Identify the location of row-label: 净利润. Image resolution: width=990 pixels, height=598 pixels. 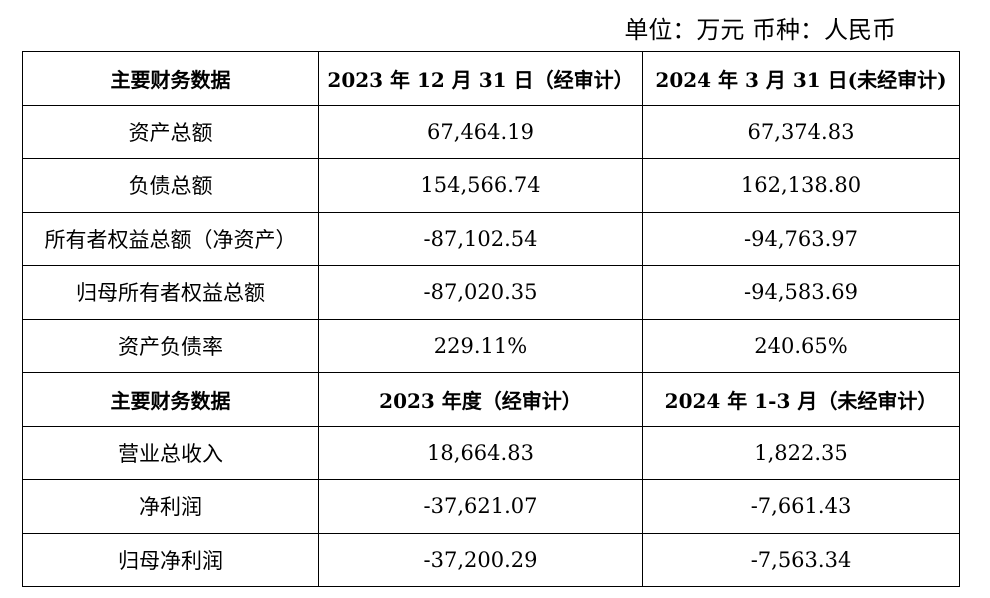
(170, 506).